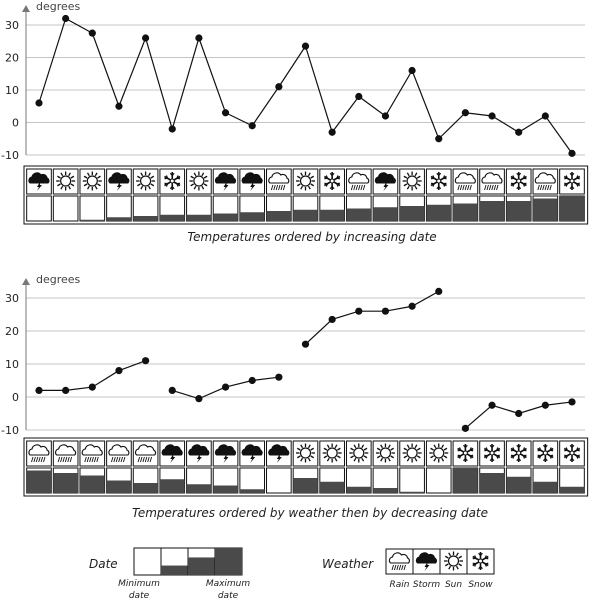 The image size is (595, 603). I want to click on date-swatch, so click(147, 561).